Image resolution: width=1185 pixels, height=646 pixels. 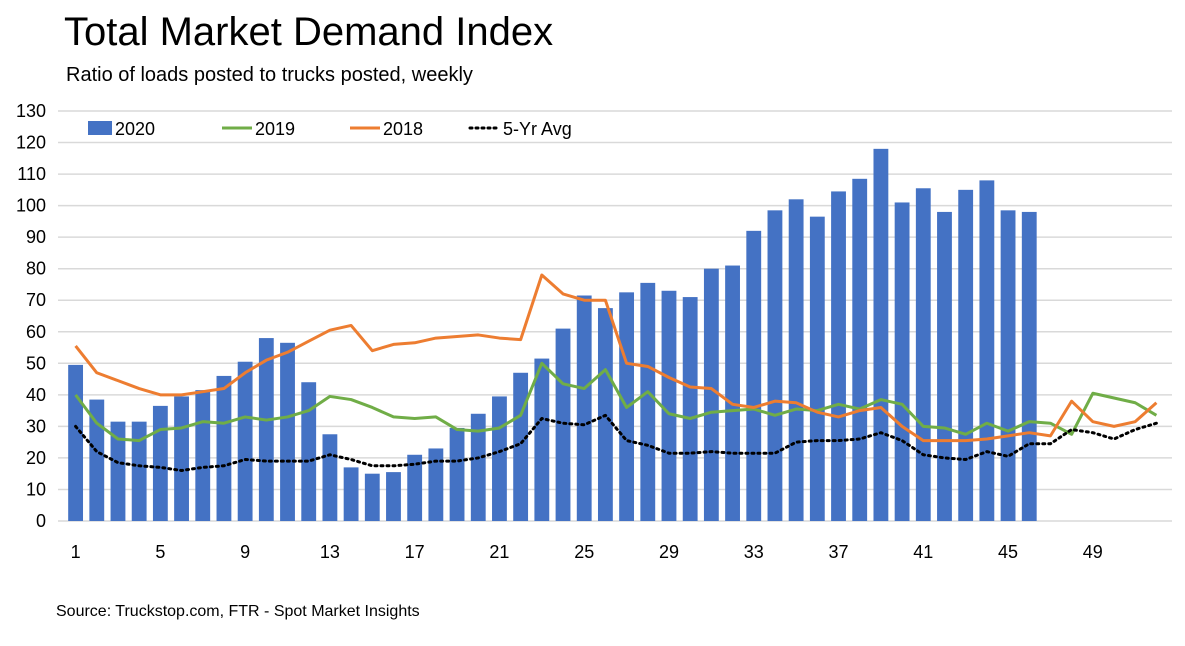 I want to click on y-tick-label: 70, so click(x=36, y=300).